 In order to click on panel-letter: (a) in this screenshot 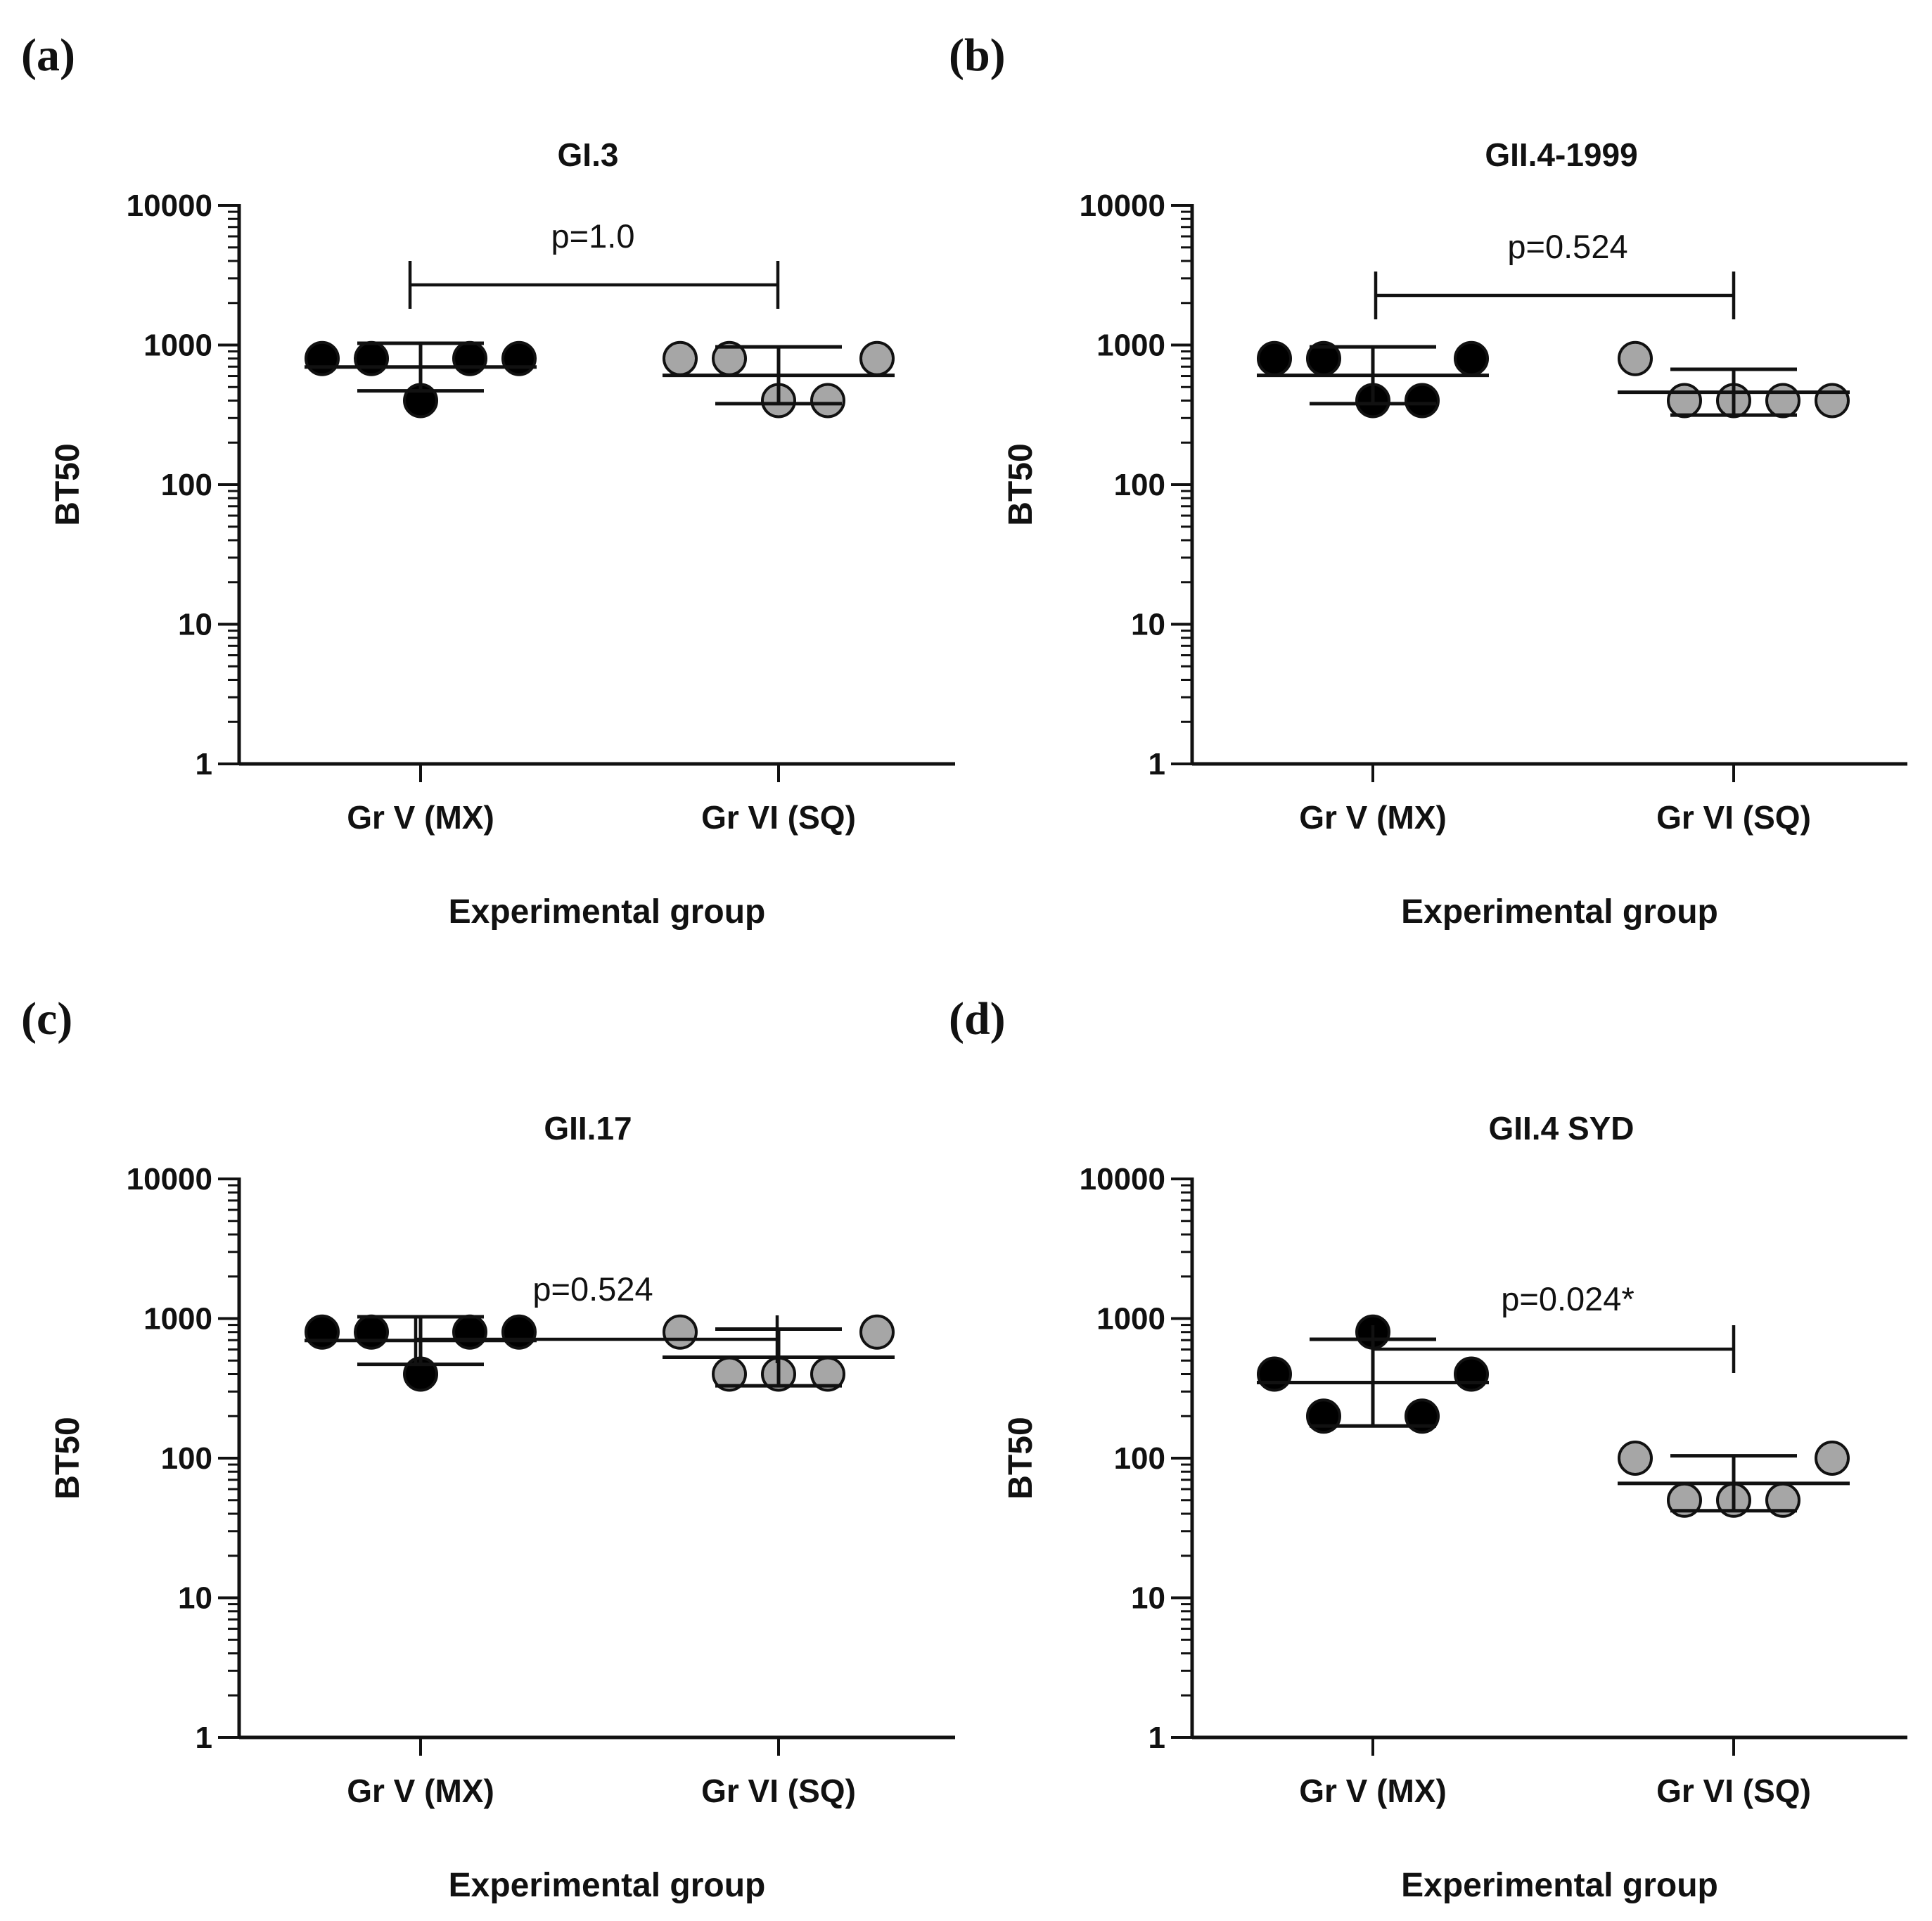, I will do `click(48, 55)`.